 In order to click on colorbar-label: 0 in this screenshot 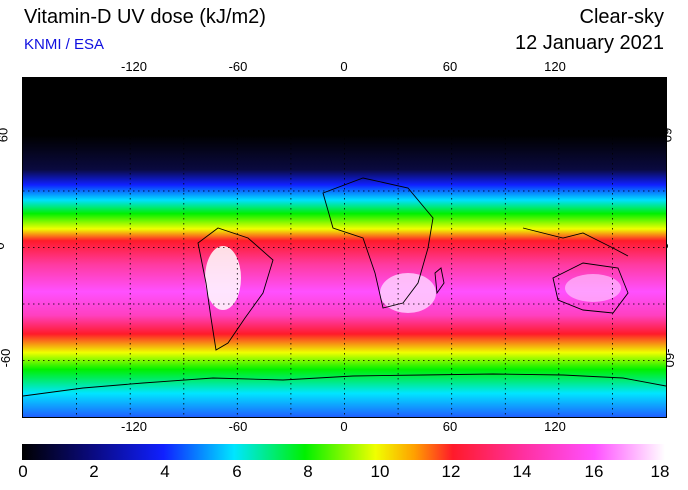, I will do `click(23, 471)`.